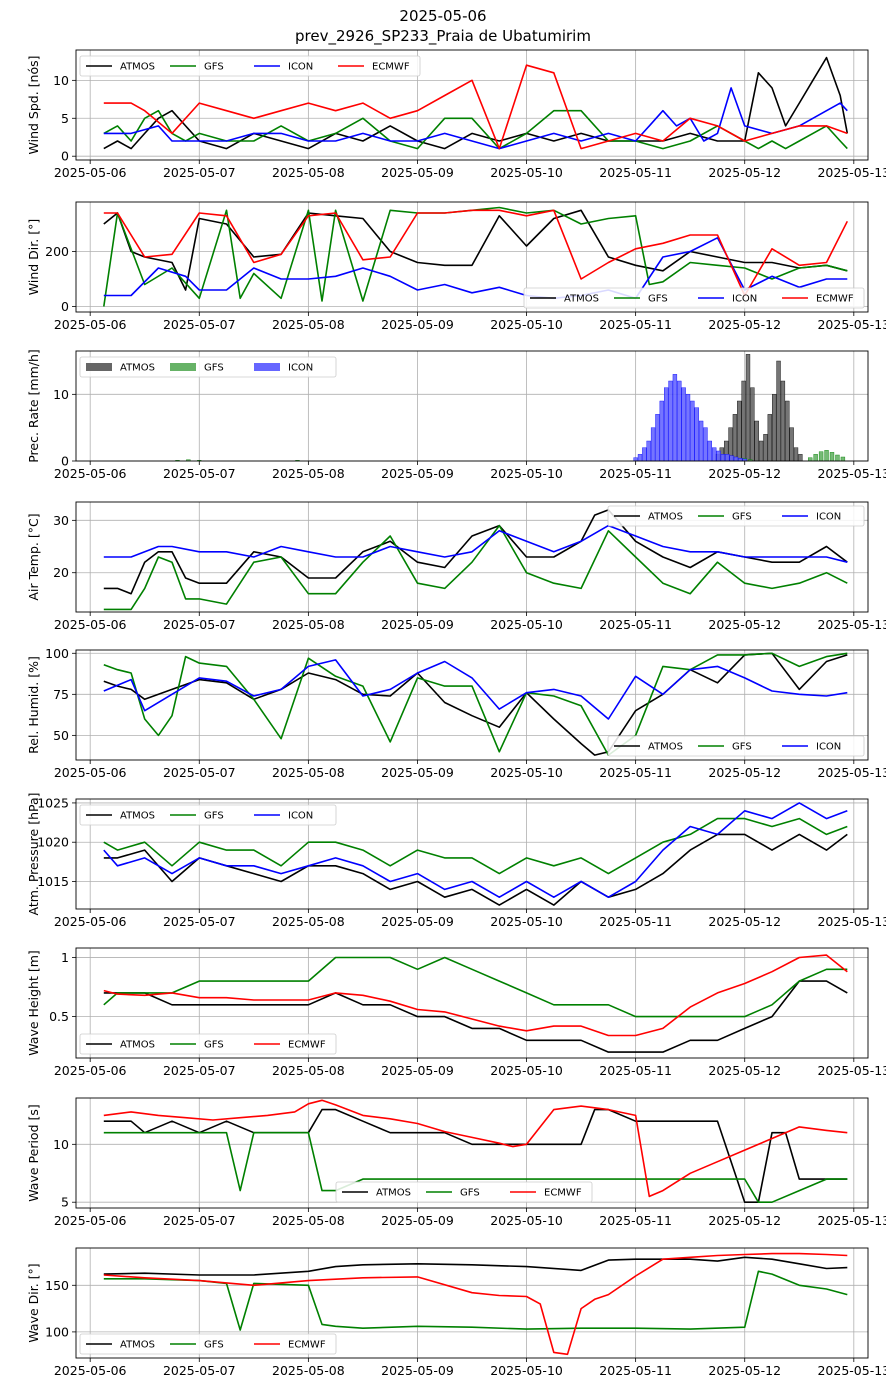  Describe the element at coordinates (475, 995) in the screenshot. I see `series-line-ecmwf` at that location.